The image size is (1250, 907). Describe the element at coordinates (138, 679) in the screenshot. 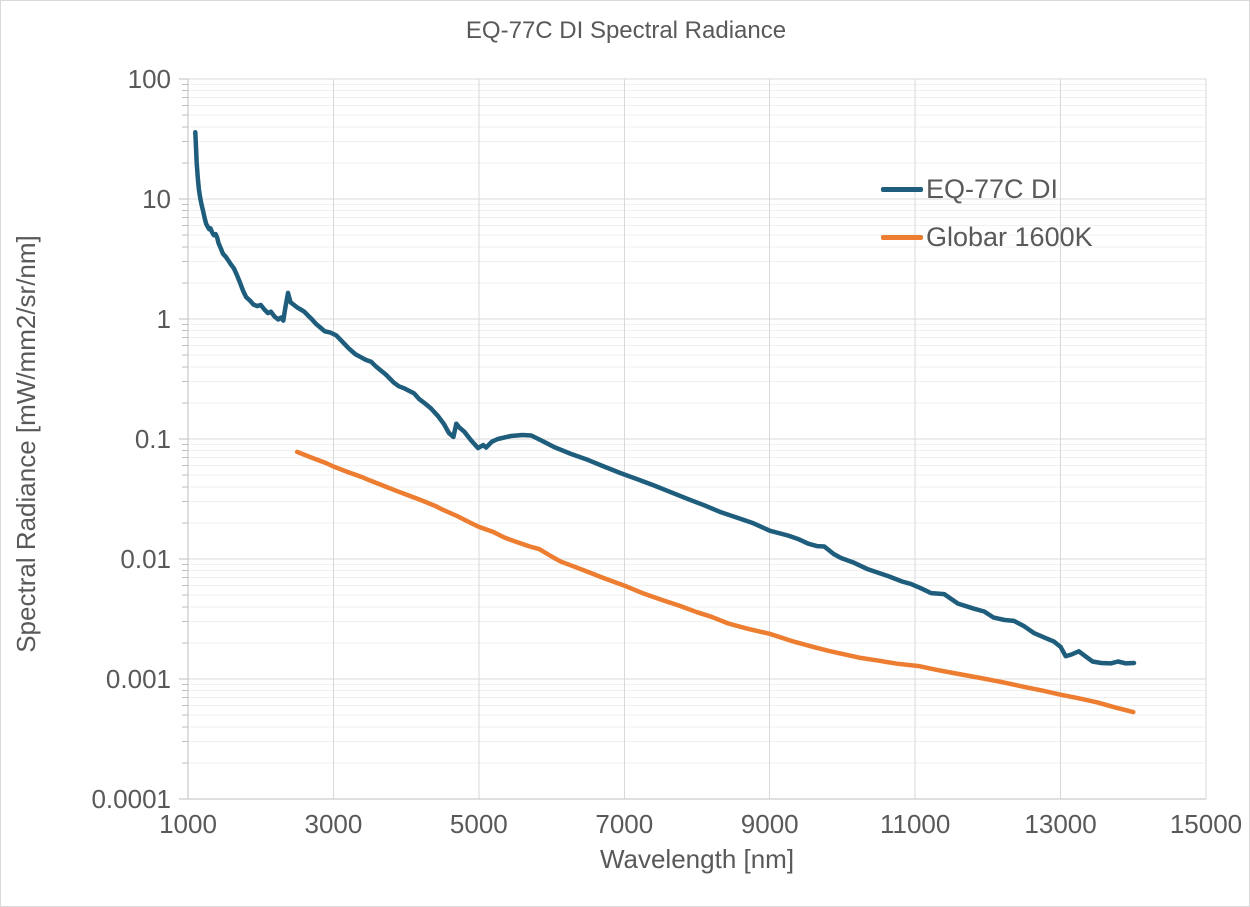

I see `y-tick-label: 0.001` at that location.